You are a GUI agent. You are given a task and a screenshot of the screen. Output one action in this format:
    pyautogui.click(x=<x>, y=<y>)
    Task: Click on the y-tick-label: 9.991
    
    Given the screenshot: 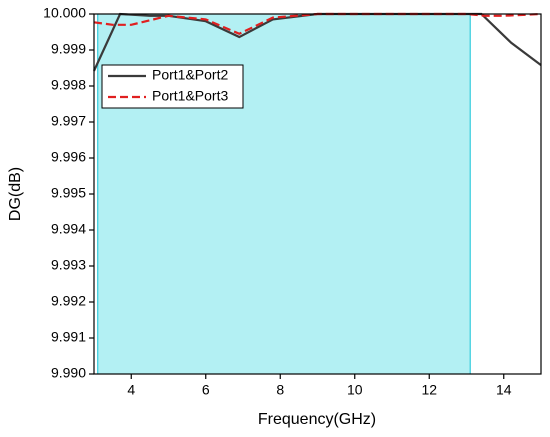 What is the action you would take?
    pyautogui.click(x=68, y=337)
    